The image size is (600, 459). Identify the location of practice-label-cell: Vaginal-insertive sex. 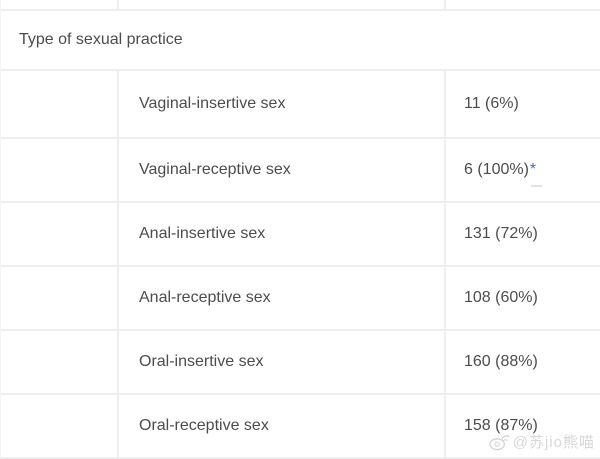
(282, 104).